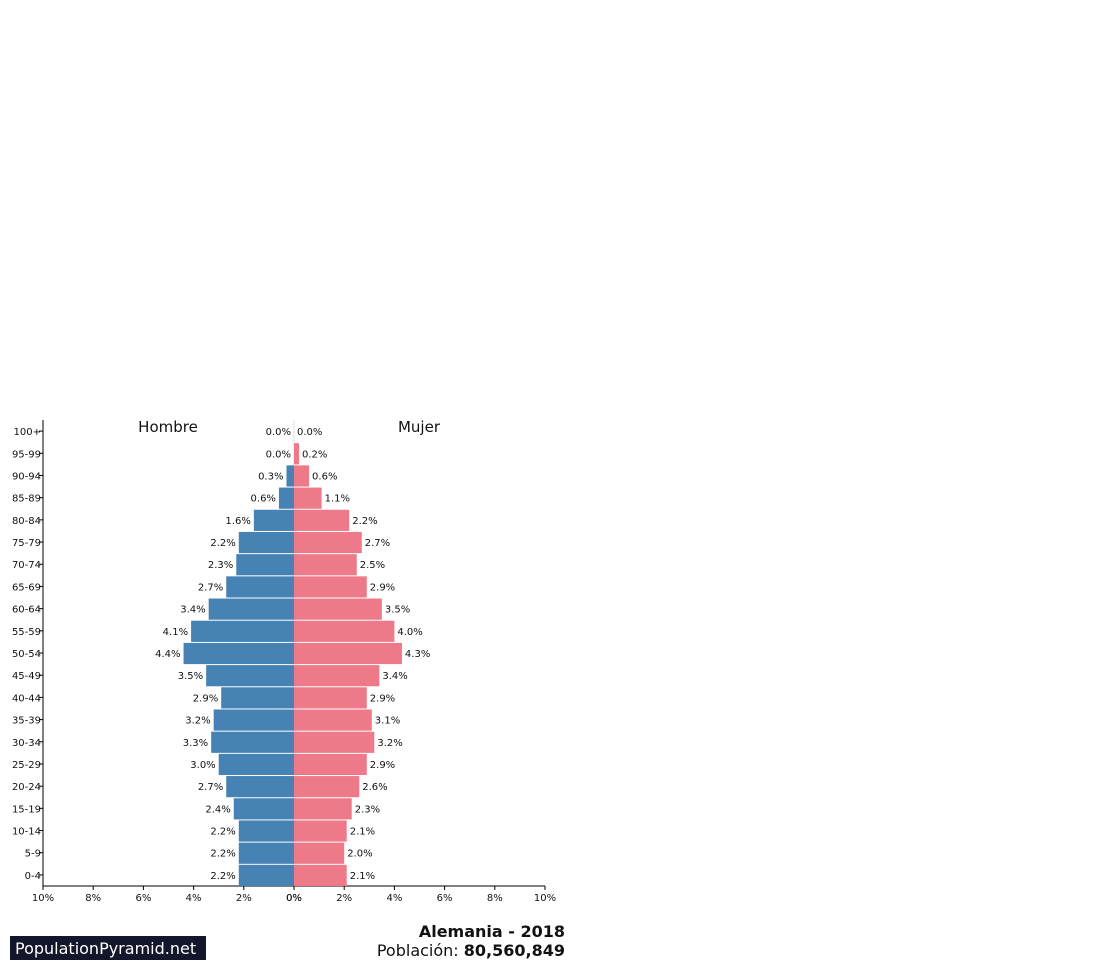  What do you see at coordinates (195, 743) in the screenshot?
I see `male-bar-label: 3.3%` at bounding box center [195, 743].